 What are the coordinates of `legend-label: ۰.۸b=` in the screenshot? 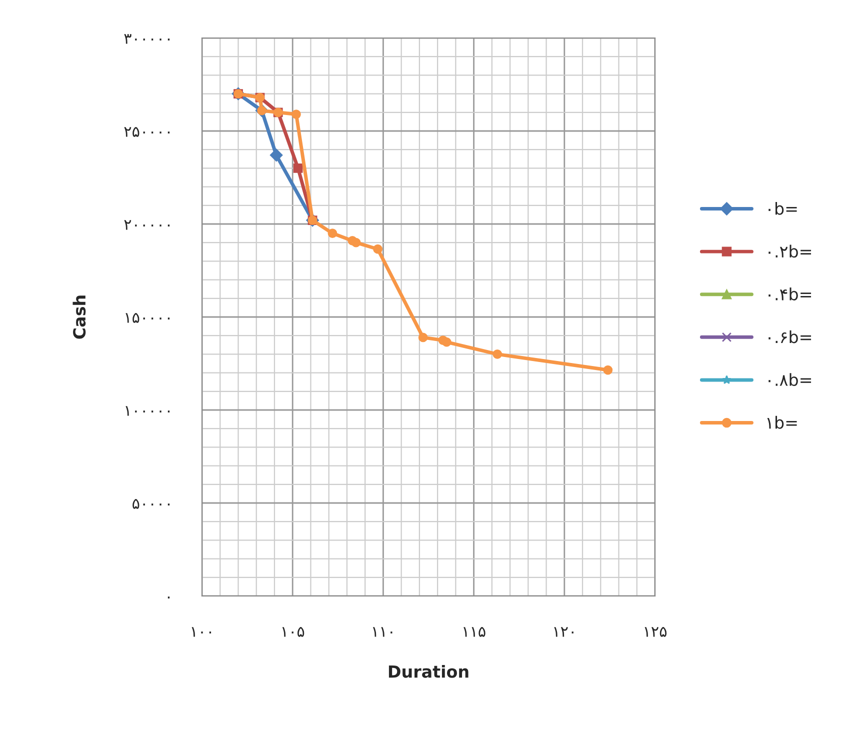 It's located at (790, 379).